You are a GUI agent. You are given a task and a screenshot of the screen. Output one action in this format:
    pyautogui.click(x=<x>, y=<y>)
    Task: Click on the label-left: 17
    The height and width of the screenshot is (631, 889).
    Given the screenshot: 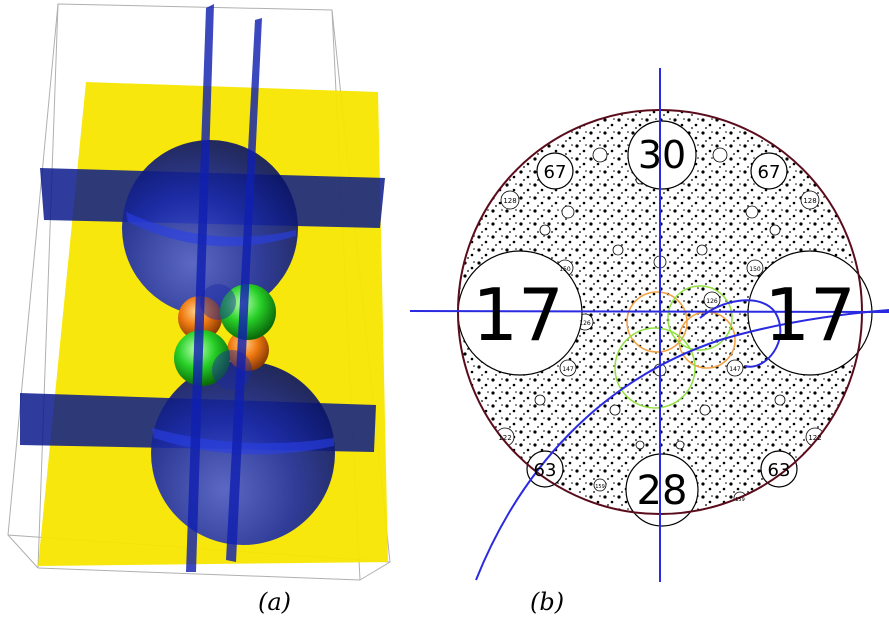 What is the action you would take?
    pyautogui.click(x=518, y=315)
    